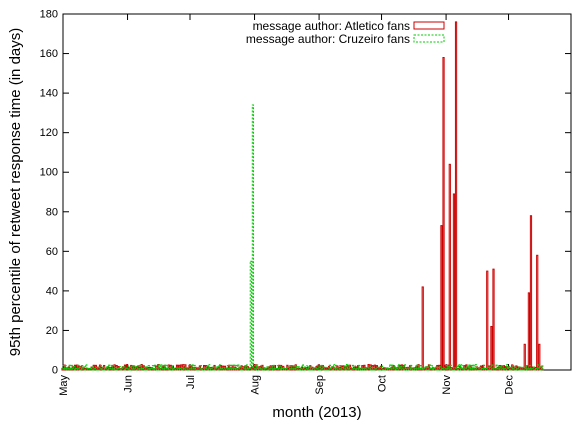 The image size is (587, 424). What do you see at coordinates (52, 331) in the screenshot?
I see `y-tick-label: 20` at bounding box center [52, 331].